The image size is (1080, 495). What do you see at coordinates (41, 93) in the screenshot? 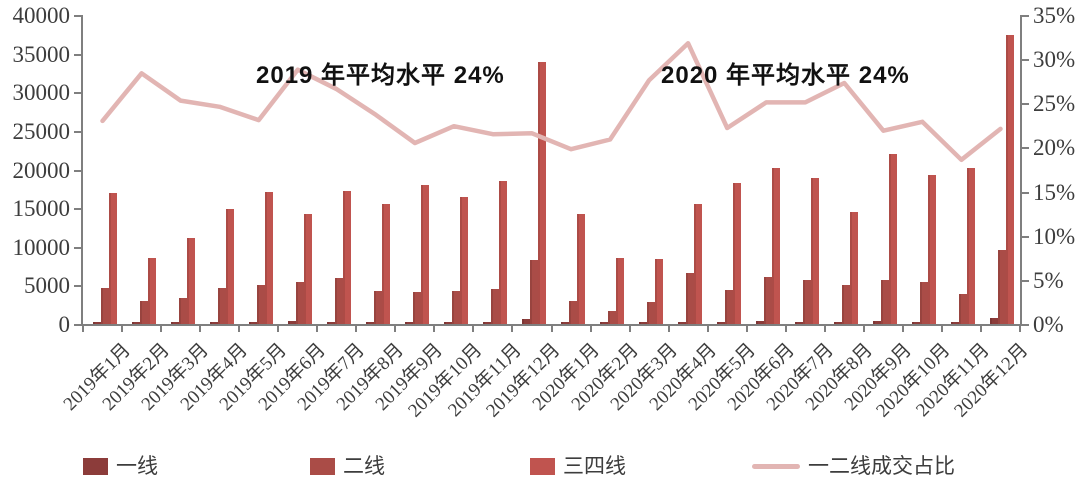
I see `y-axis-left-label: 30000` at bounding box center [41, 93].